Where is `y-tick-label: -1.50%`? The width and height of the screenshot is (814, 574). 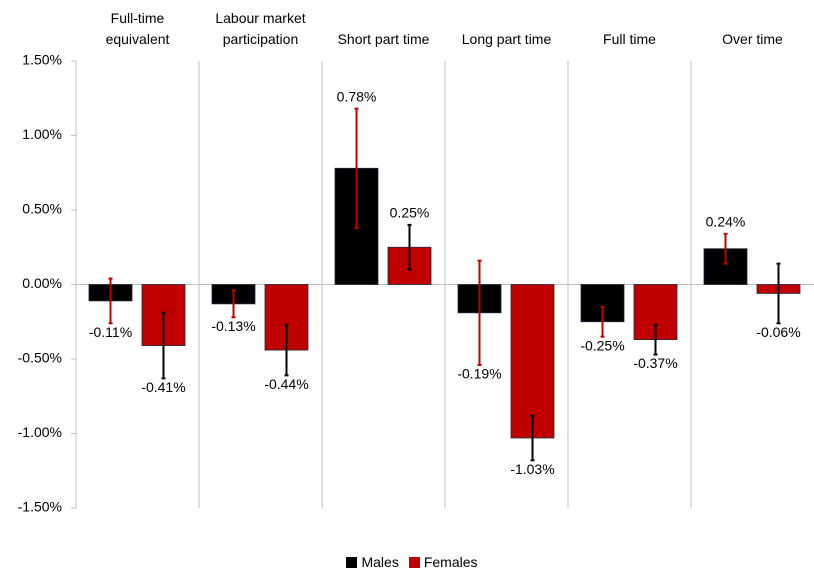
y-tick-label: -1.50% is located at coordinates (40, 507).